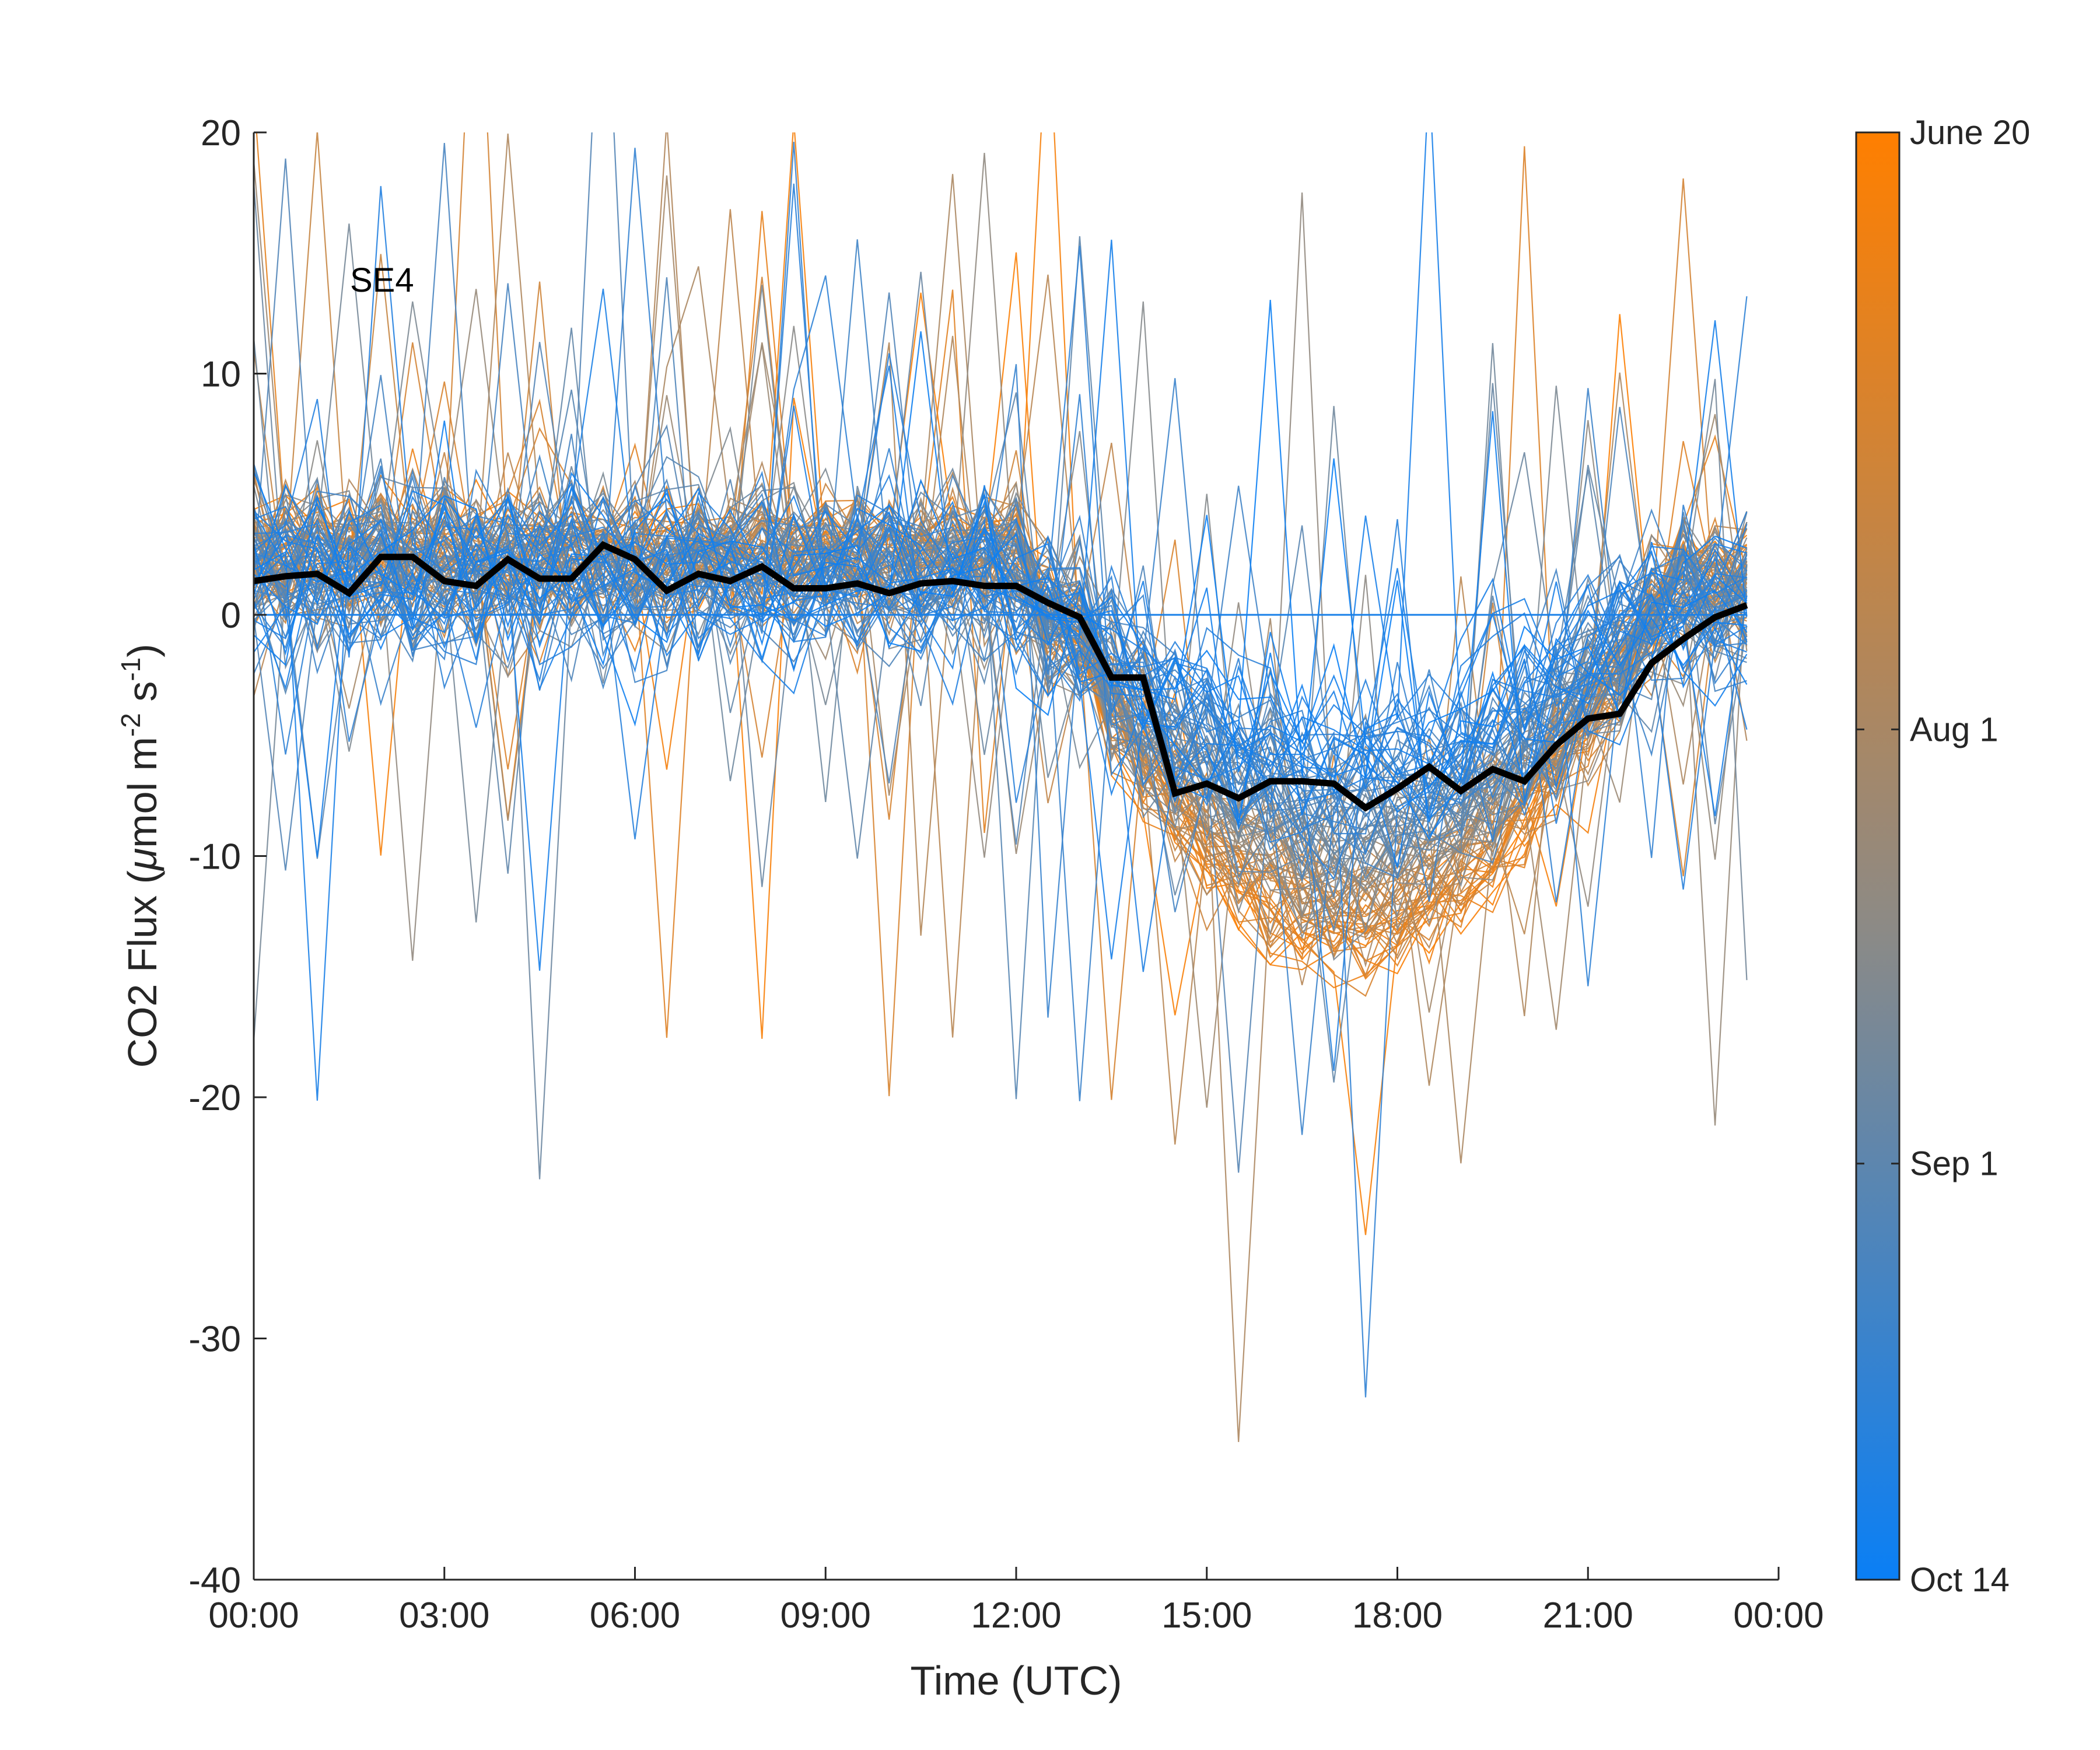  Describe the element at coordinates (1001, 676) in the screenshot. I see `mean-flux-line` at that location.